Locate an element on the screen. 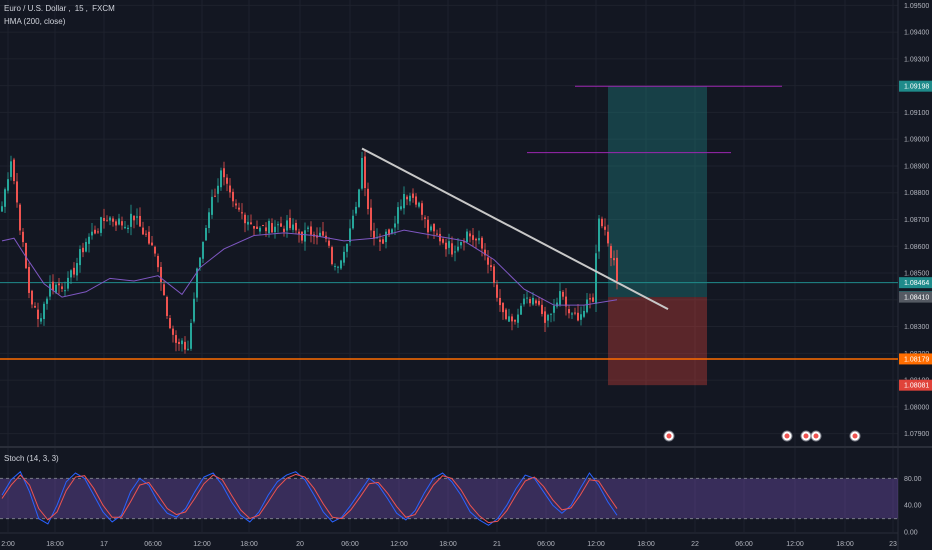 This screenshot has height=550, width=932. price-label-tag is located at coordinates (915, 86).